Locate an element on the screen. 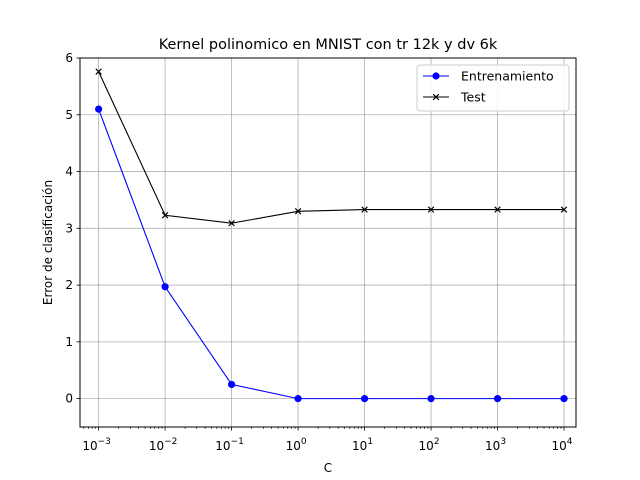 This screenshot has width=640, height=480. legend-box is located at coordinates (493, 88).